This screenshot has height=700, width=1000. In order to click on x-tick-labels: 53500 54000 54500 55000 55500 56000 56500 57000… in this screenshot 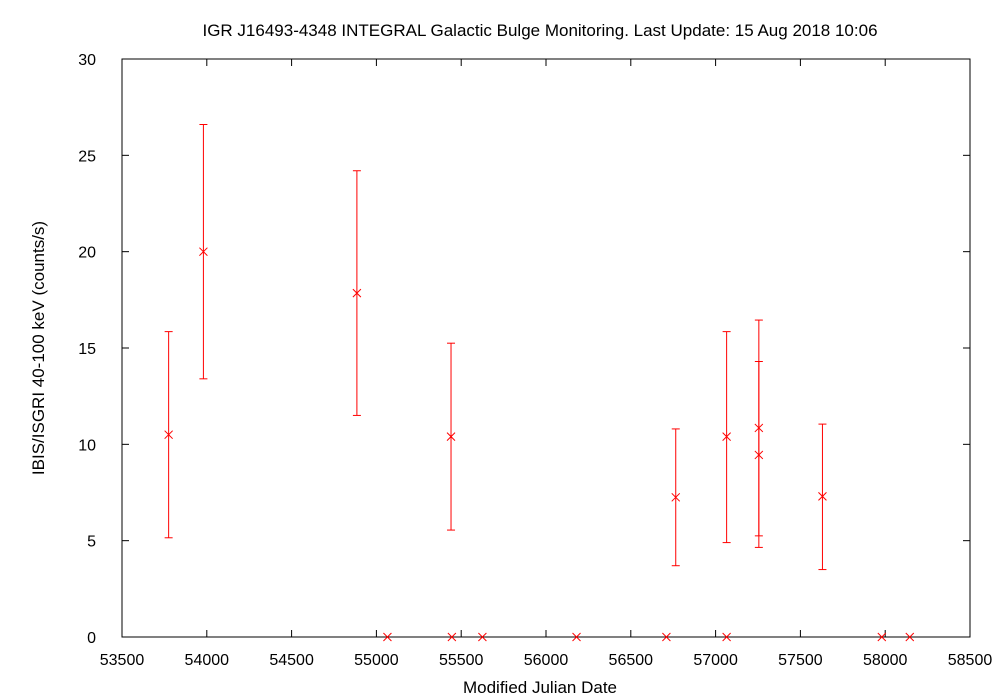, I will do `click(546, 660)`.